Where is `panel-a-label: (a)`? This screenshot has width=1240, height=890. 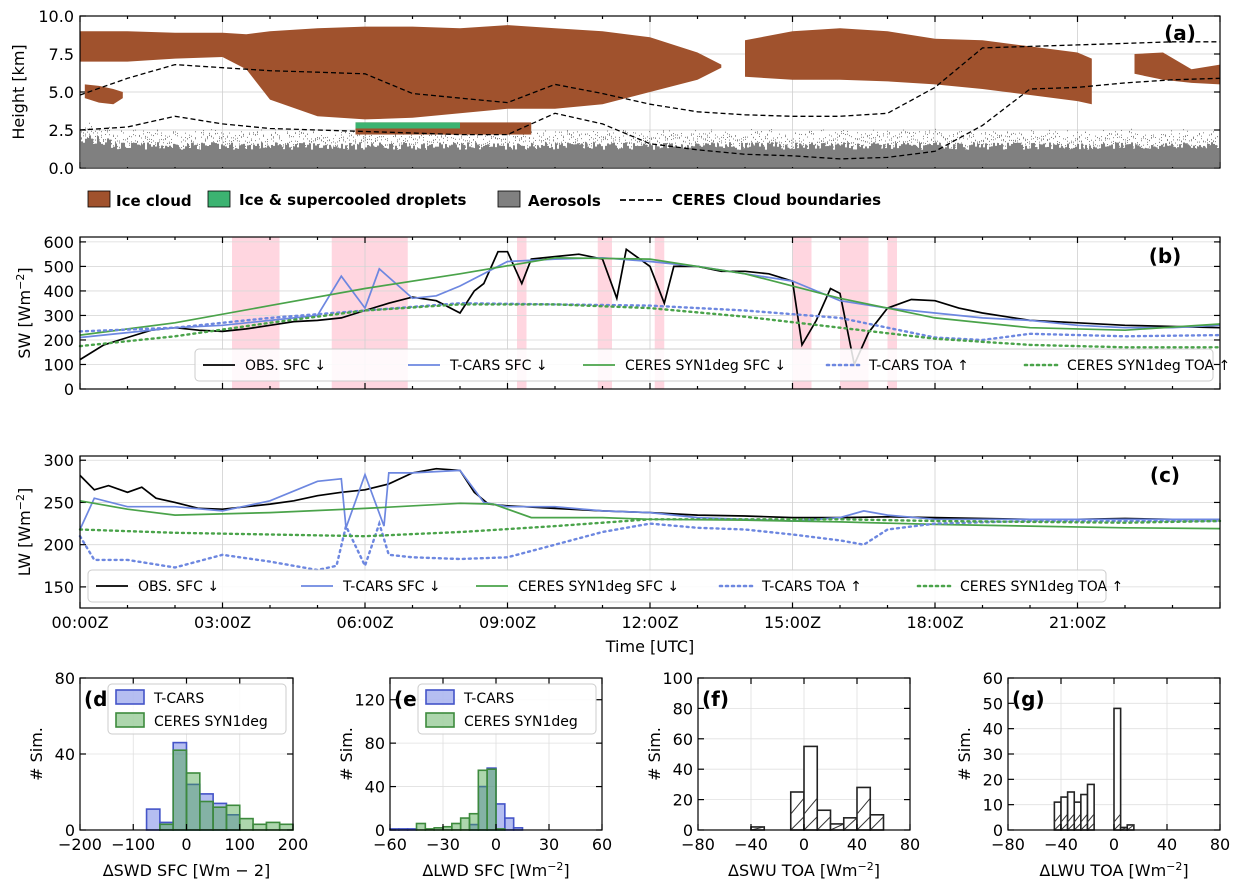
panel-a-label: (a) is located at coordinates (1180, 33).